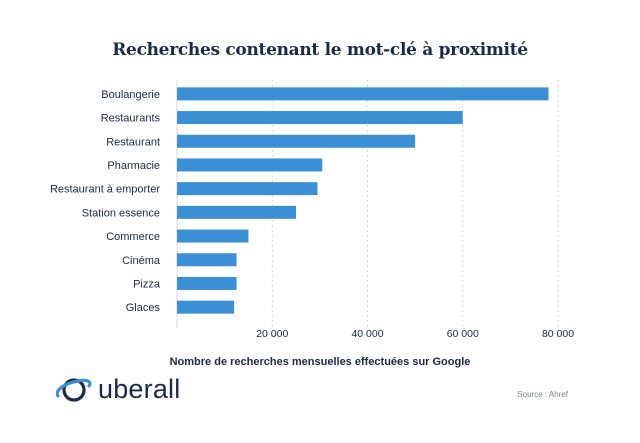 The height and width of the screenshot is (443, 640). I want to click on x-tick-label: 80 000, so click(558, 334).